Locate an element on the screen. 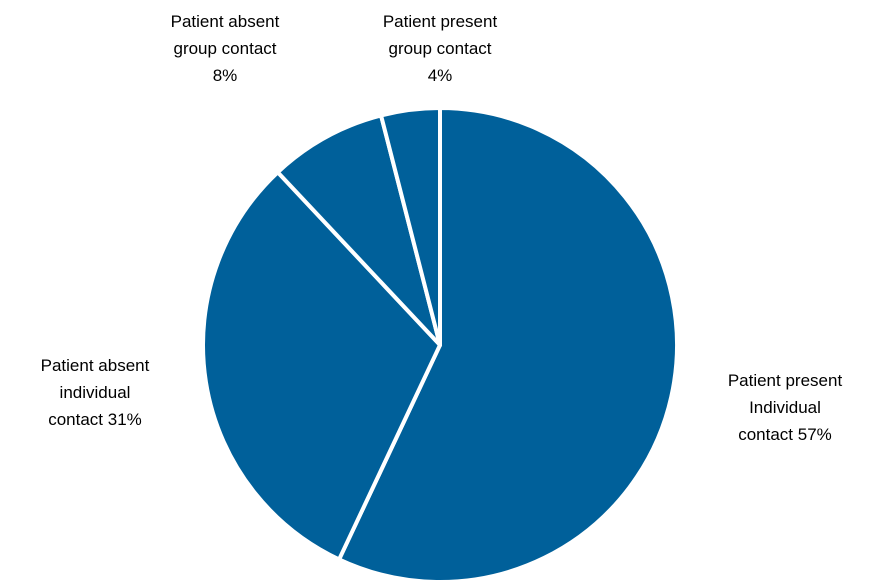 This screenshot has height=581, width=875. category-label: Patient absent group contact is located at coordinates (225, 35).